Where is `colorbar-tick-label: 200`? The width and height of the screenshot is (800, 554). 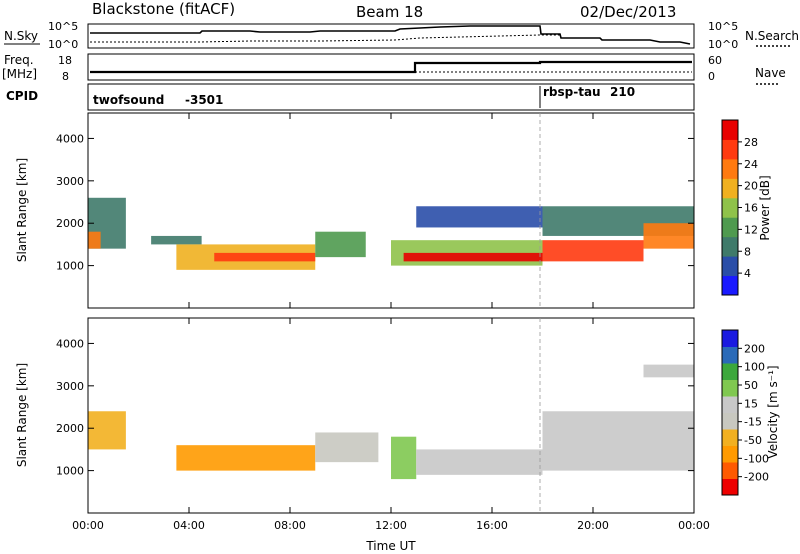
colorbar-tick-label: 200 is located at coordinates (754, 348).